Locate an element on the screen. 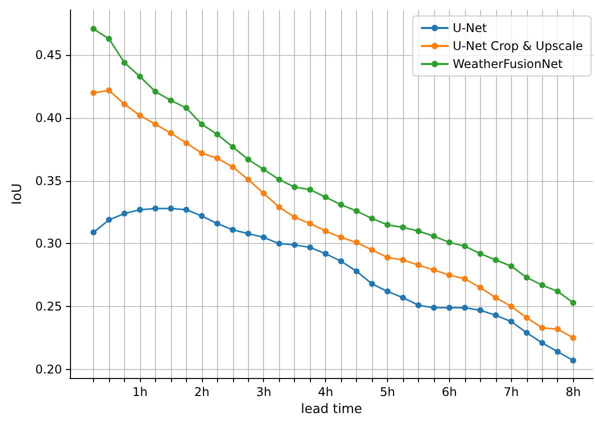  x-tick-label: 5h is located at coordinates (388, 392).